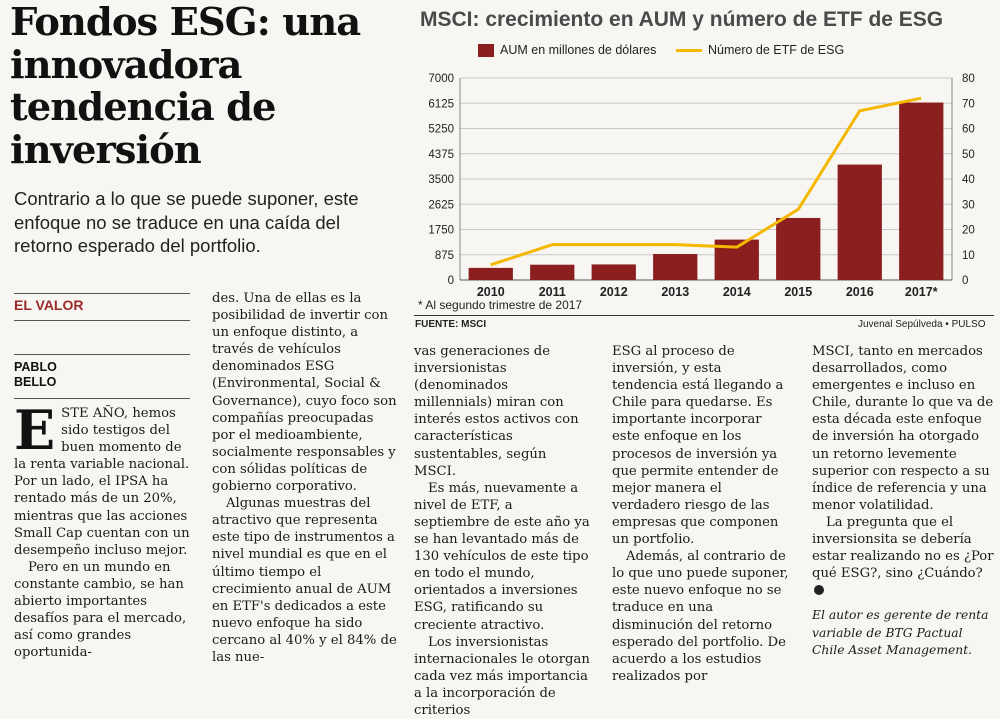  I want to click on legend-item-etf: Número de ETF de ESG, so click(760, 50).